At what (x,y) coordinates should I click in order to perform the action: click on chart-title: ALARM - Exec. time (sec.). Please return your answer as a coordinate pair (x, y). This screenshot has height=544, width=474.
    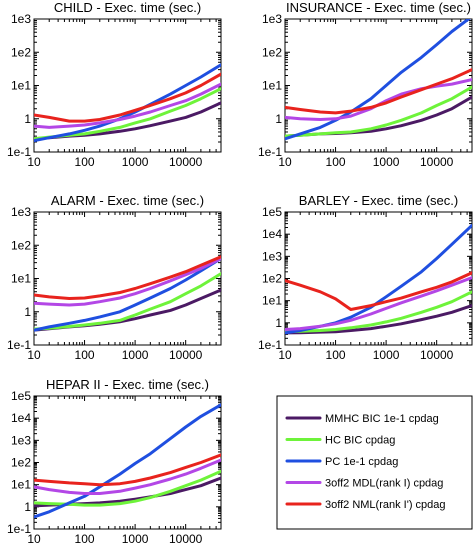
    Looking at the image, I should click on (127, 200).